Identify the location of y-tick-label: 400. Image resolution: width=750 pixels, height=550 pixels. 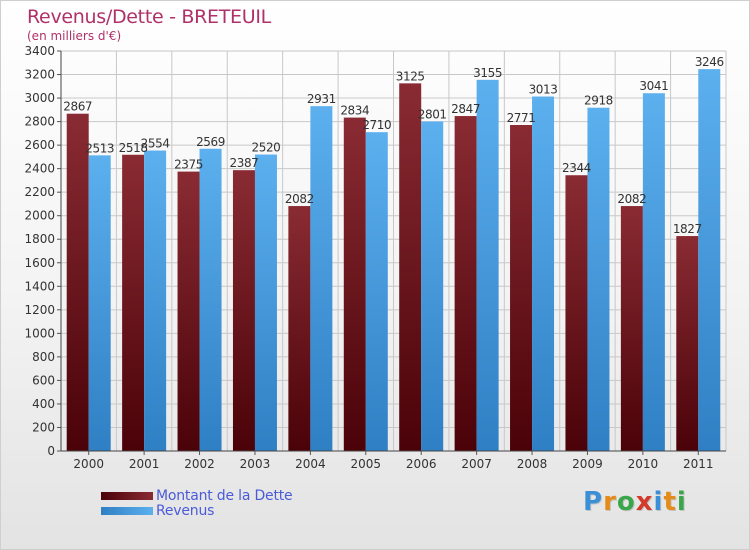
(43, 404).